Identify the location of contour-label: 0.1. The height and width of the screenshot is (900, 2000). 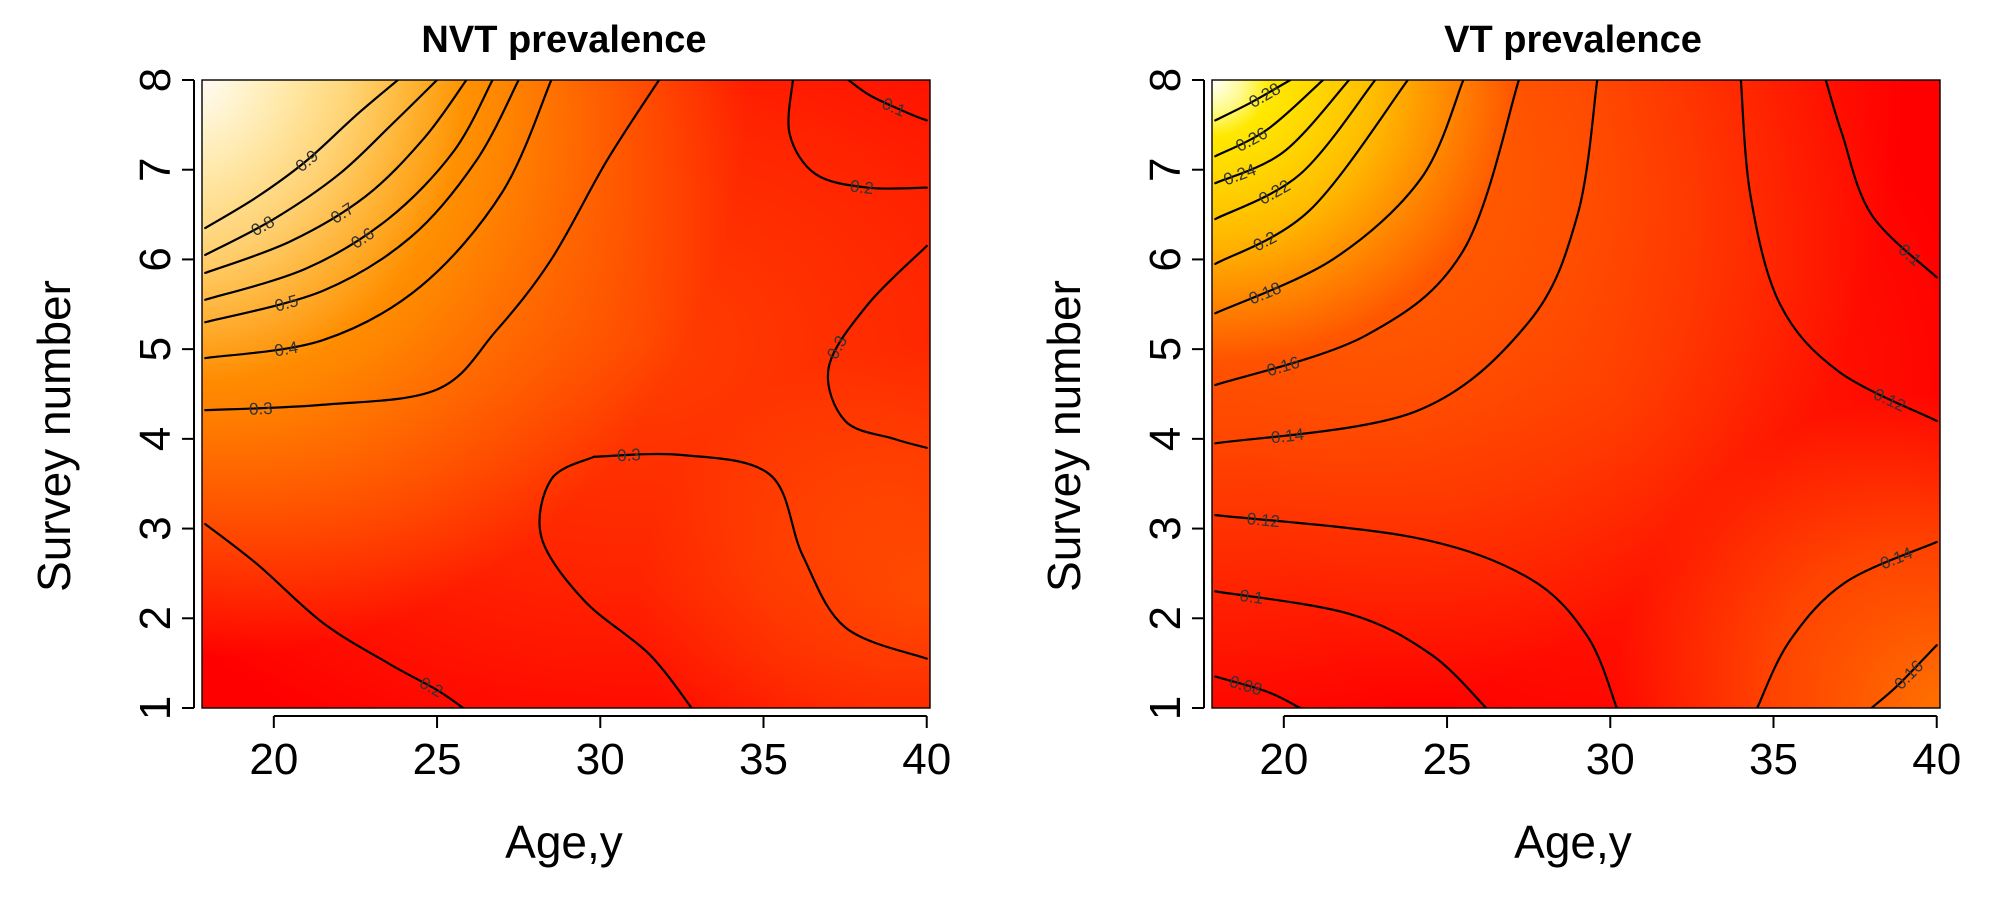
(1251, 597).